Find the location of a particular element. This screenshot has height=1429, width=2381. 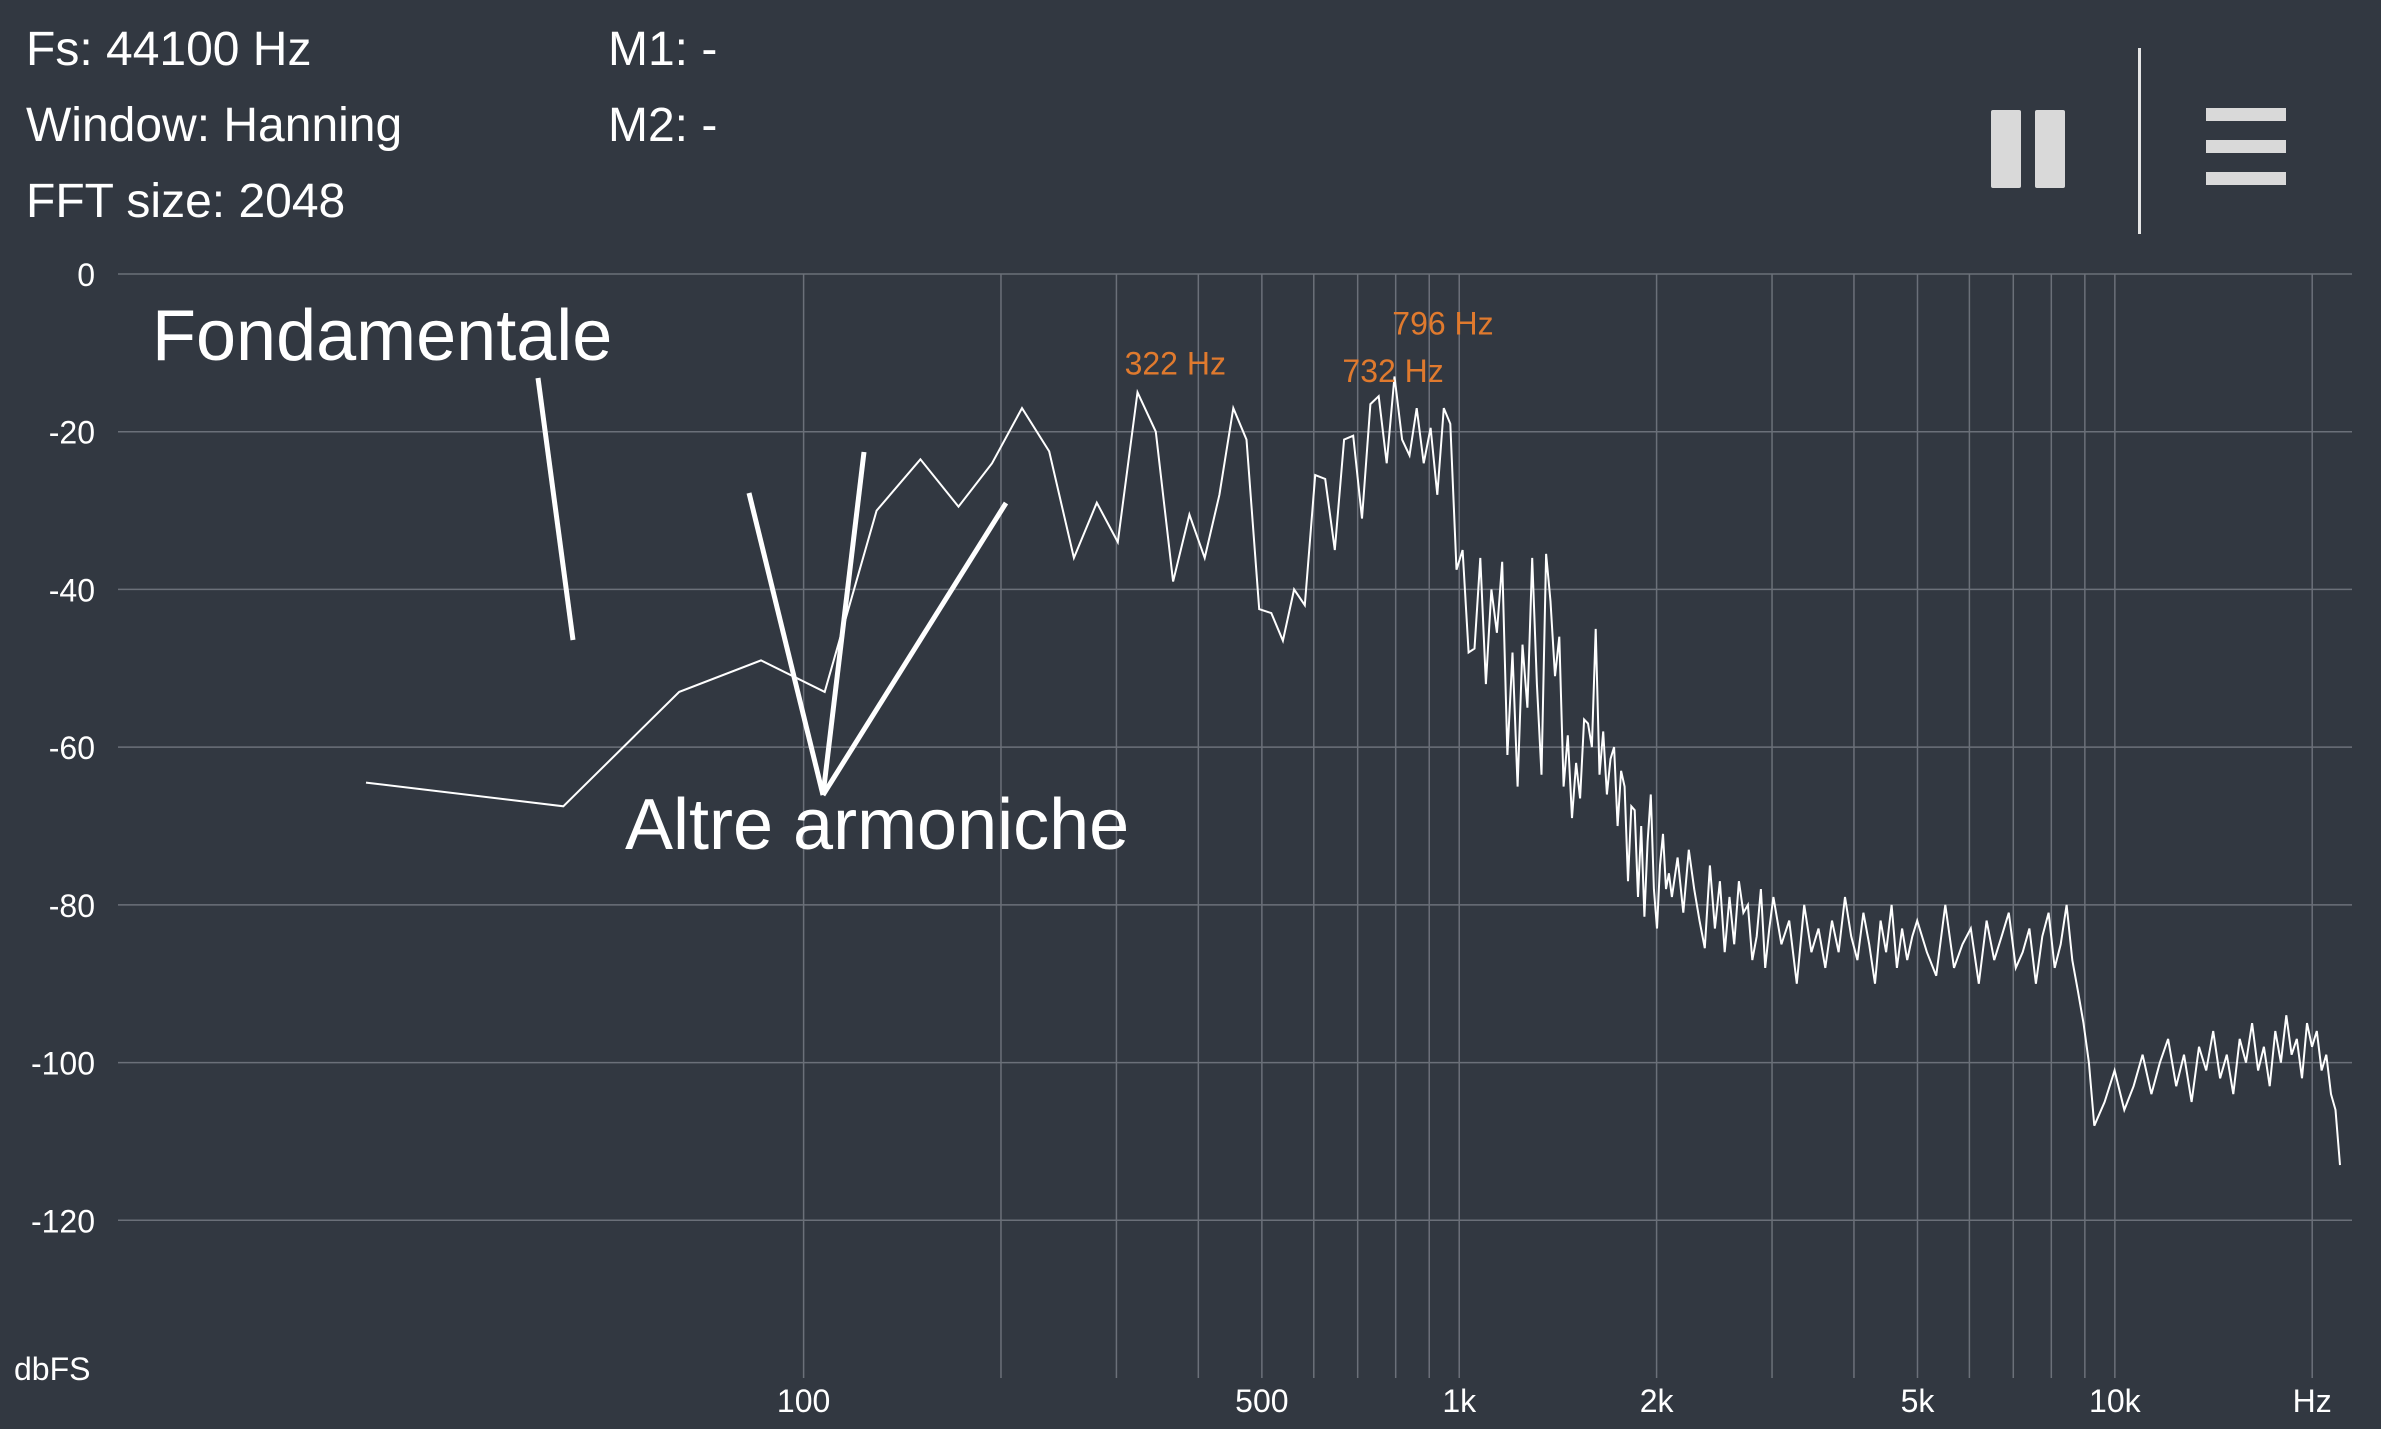

x-axis-ticks: 100 500 1k 2k 5k 10k Hz is located at coordinates (1554, 1401).